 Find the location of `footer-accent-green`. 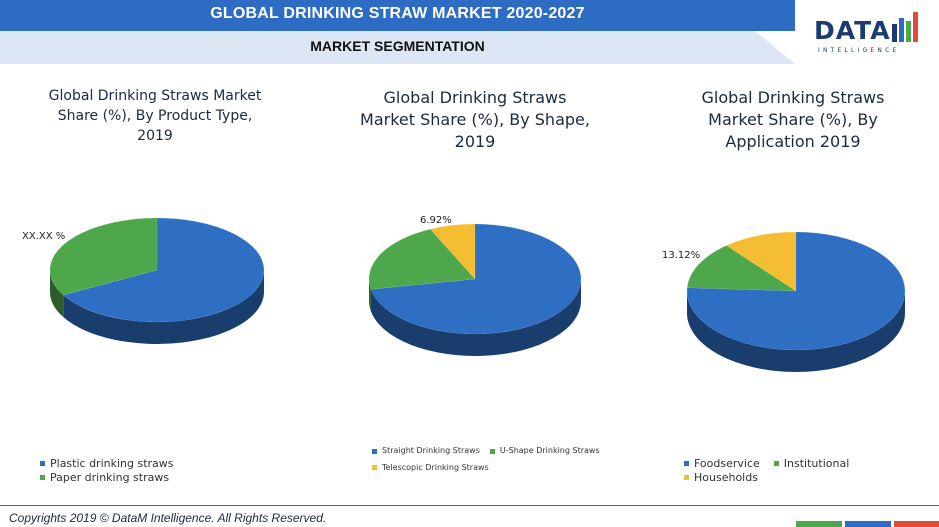

footer-accent-green is located at coordinates (819, 524).